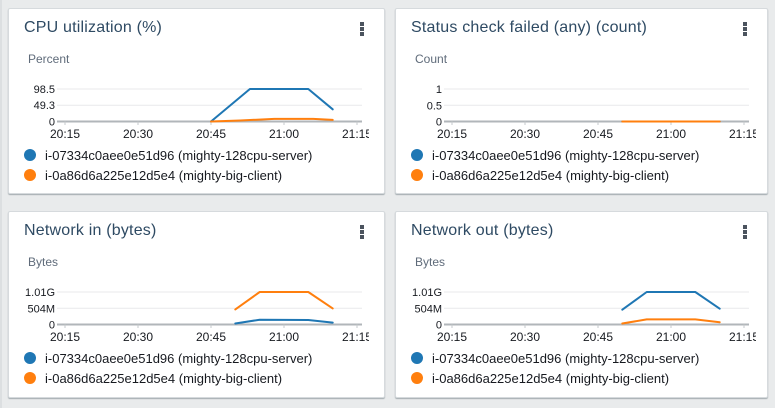 This screenshot has height=408, width=775. Describe the element at coordinates (591, 112) in the screenshot. I see `status-check-line-chart: 1 0.5 020:15 20:30 20:45 21:00 21:15` at that location.